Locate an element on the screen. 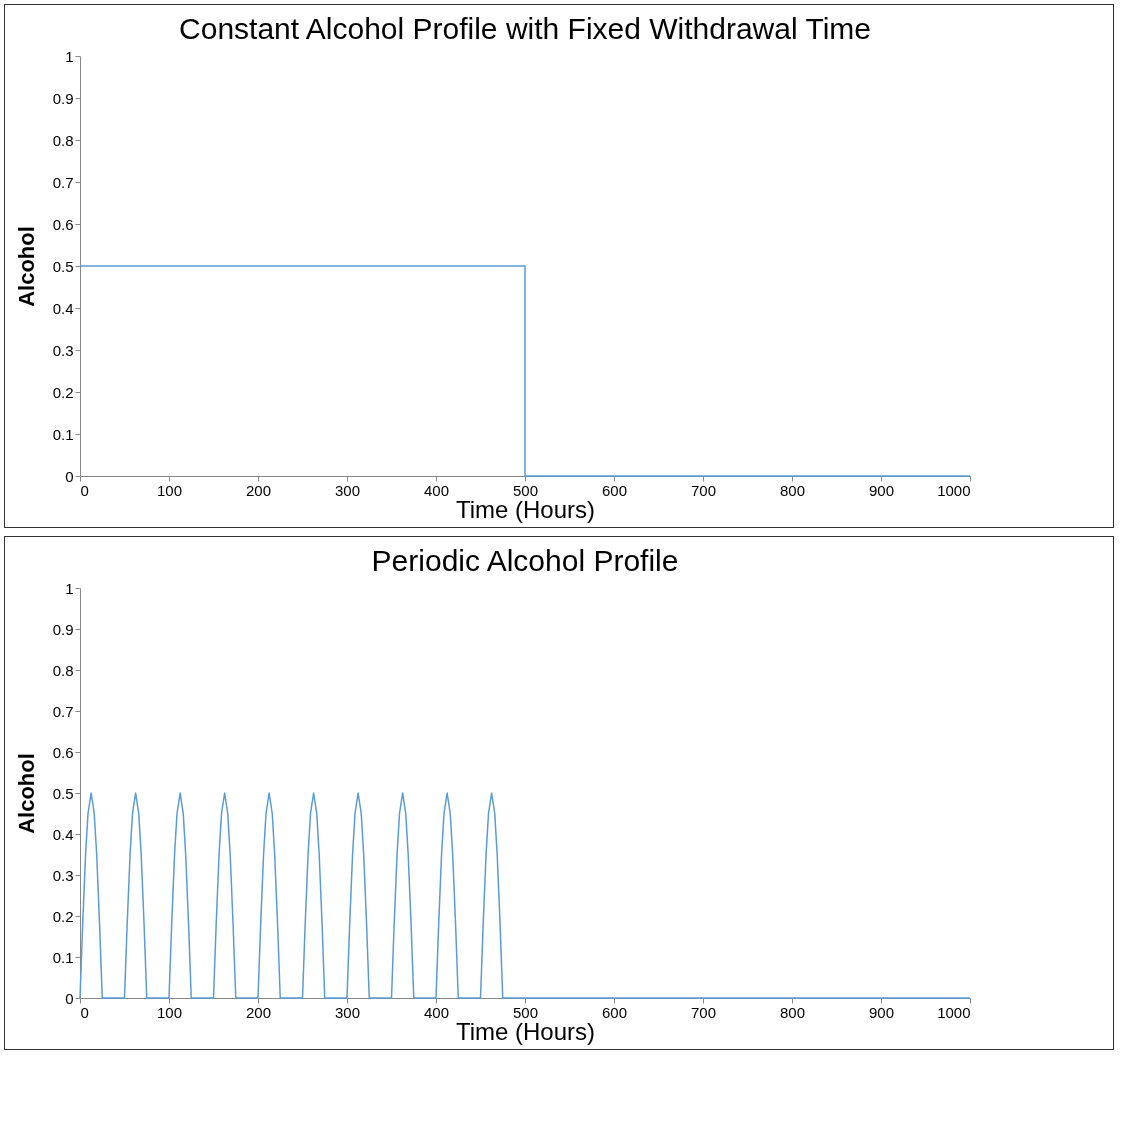 The width and height of the screenshot is (1123, 1123). chart-title: Periodic Alcohol Profile is located at coordinates (525, 560).